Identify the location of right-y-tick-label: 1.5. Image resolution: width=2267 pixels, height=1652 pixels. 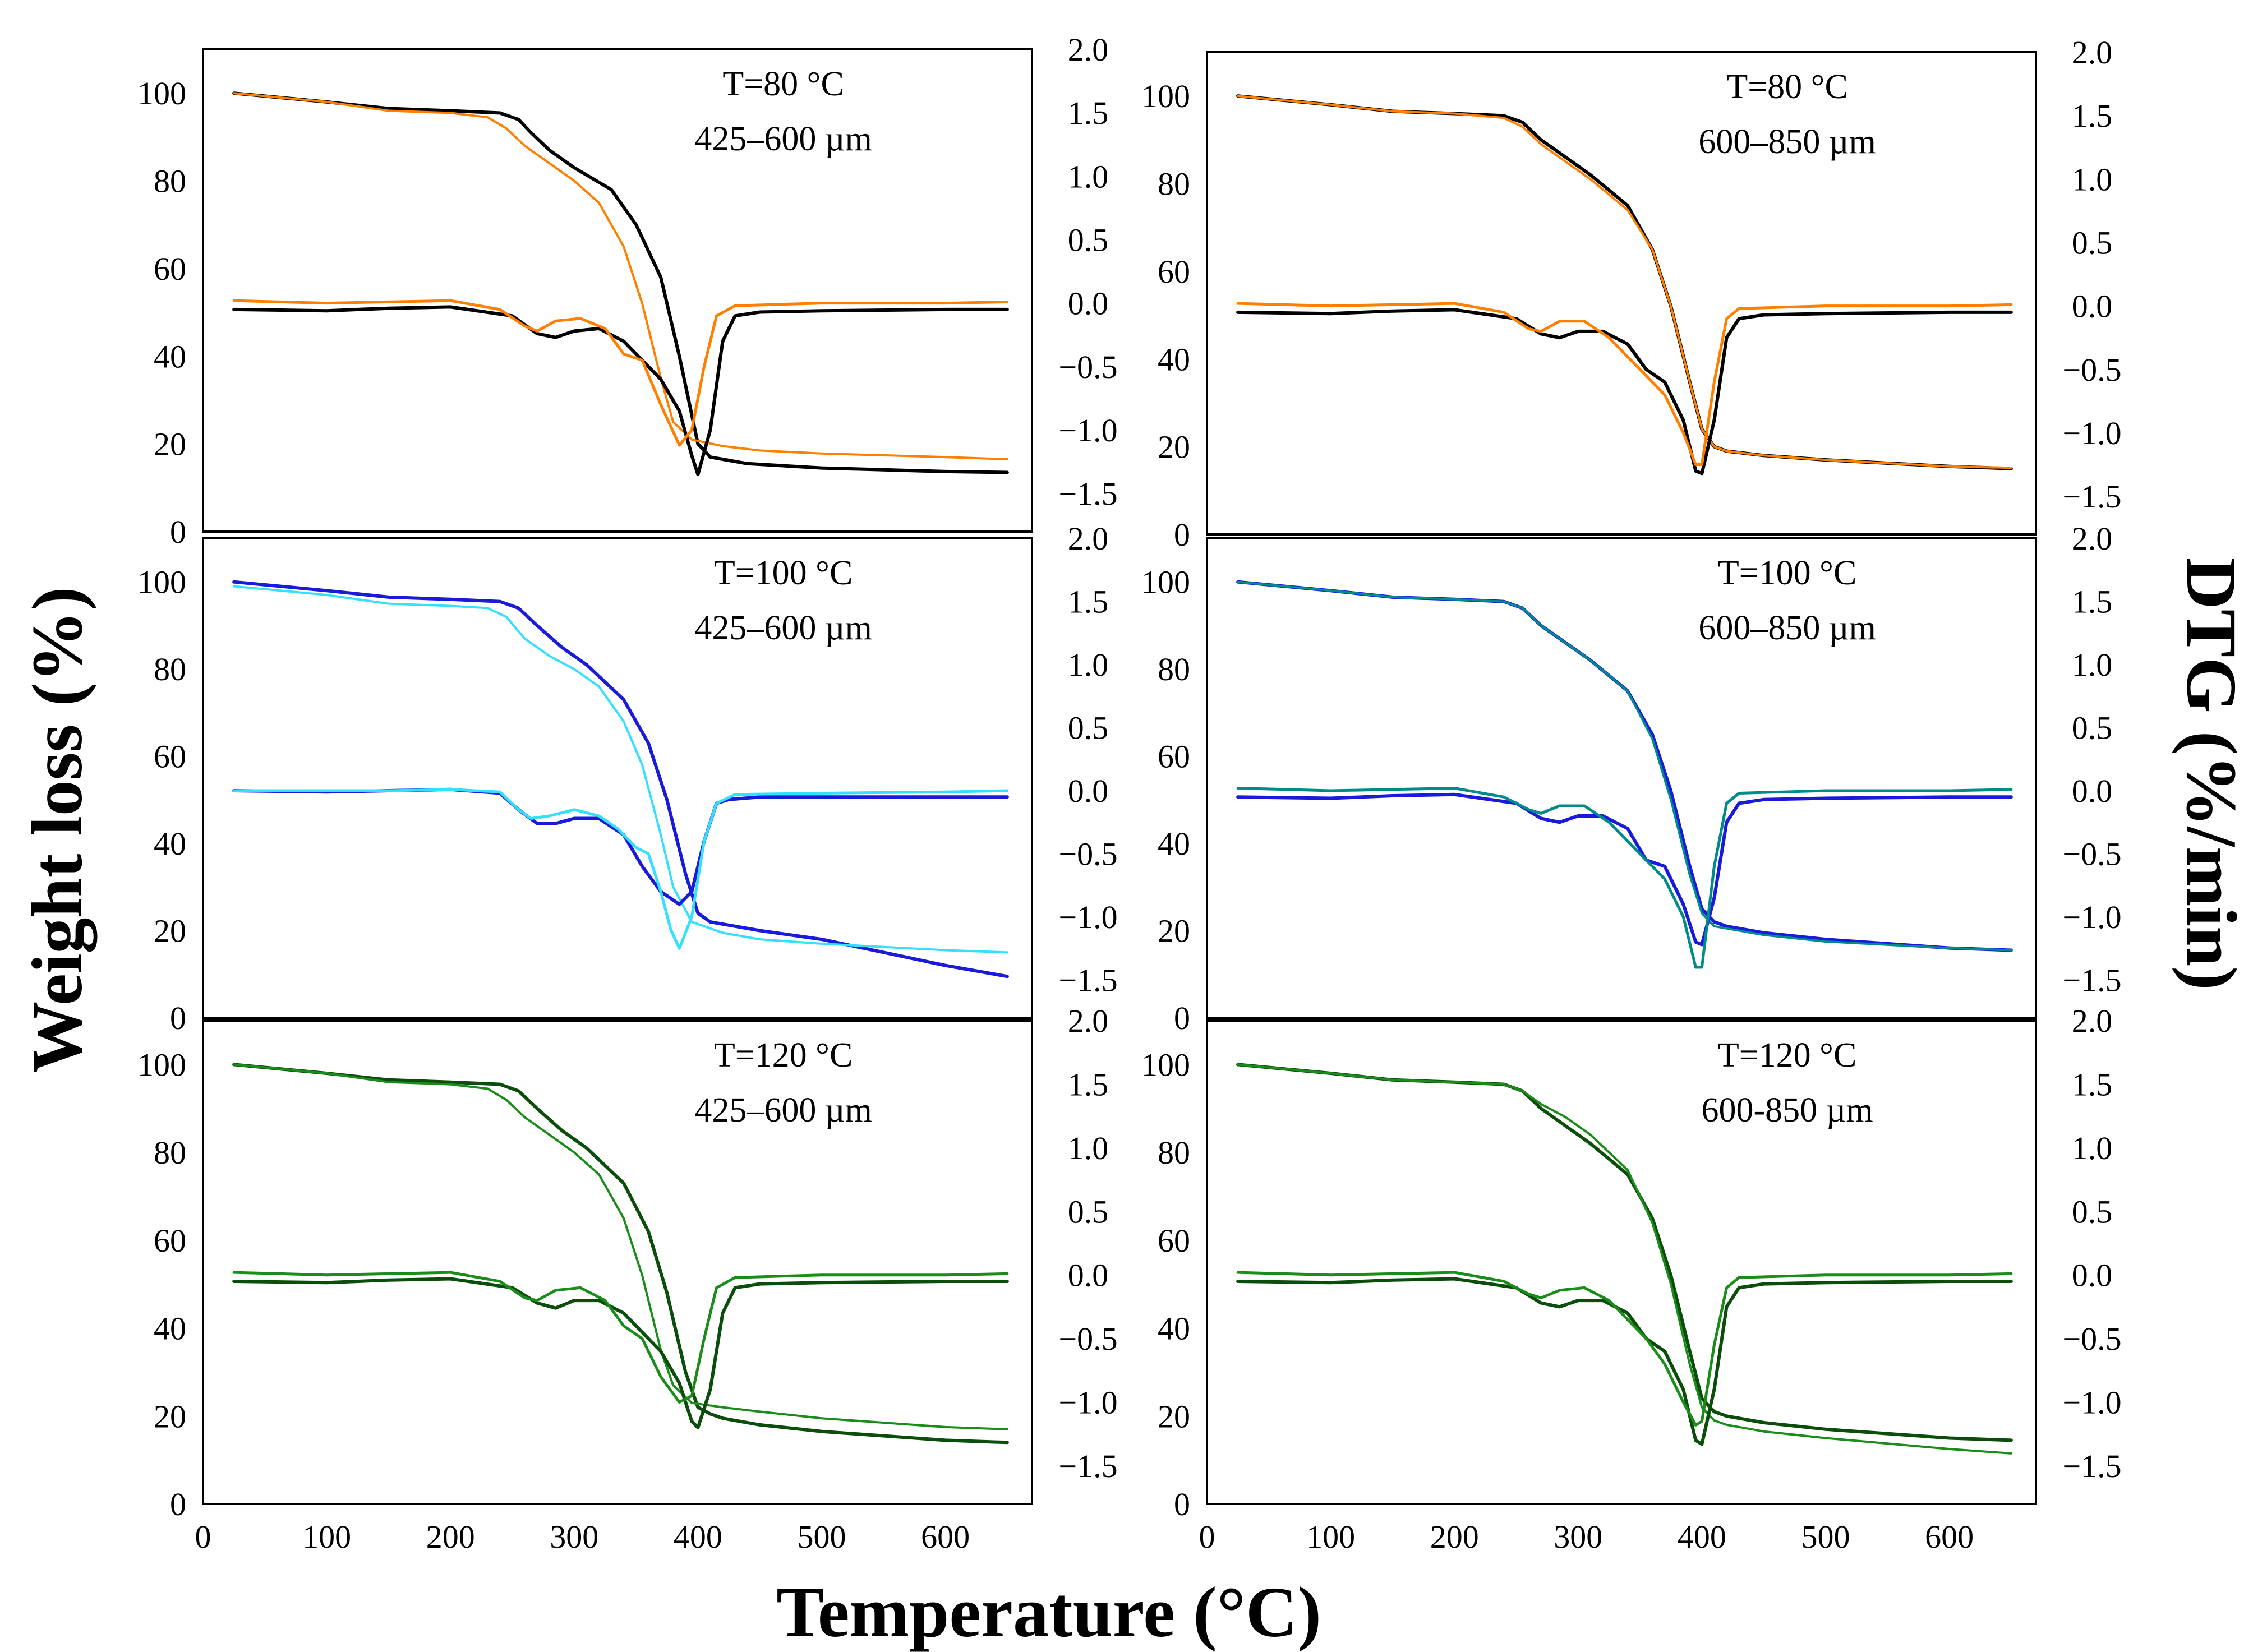
(1088, 1084).